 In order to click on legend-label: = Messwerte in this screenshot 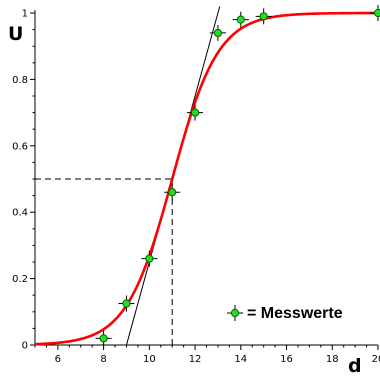, I will do `click(295, 313)`.